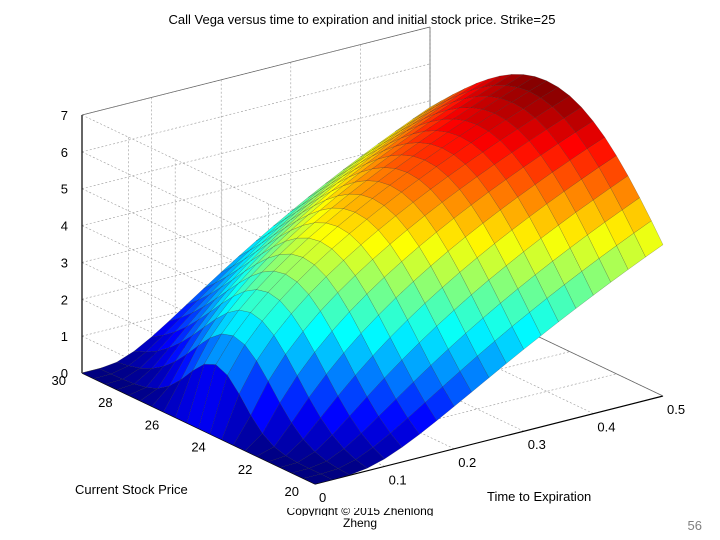  Describe the element at coordinates (64, 115) in the screenshot. I see `z-tick-label: 7` at that location.